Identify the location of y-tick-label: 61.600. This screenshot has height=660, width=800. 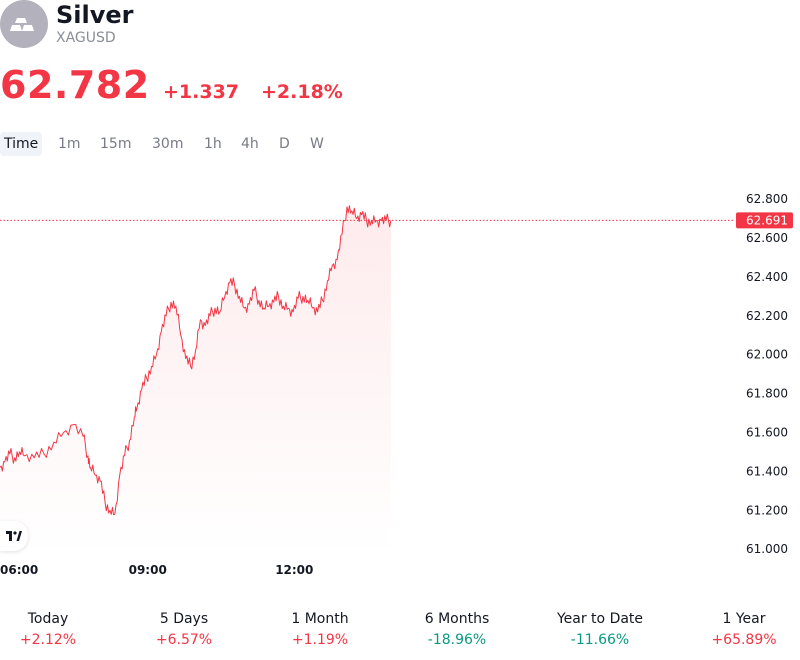
(767, 433).